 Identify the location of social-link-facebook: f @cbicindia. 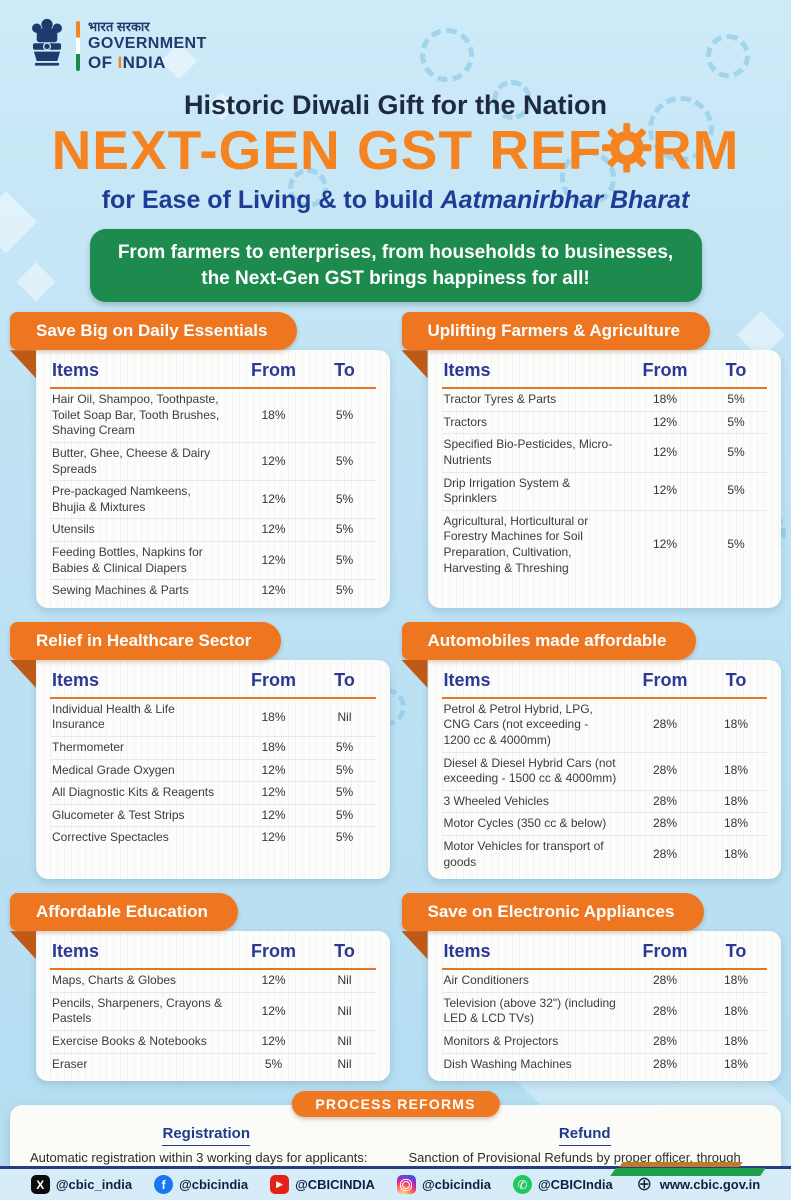
(201, 1184).